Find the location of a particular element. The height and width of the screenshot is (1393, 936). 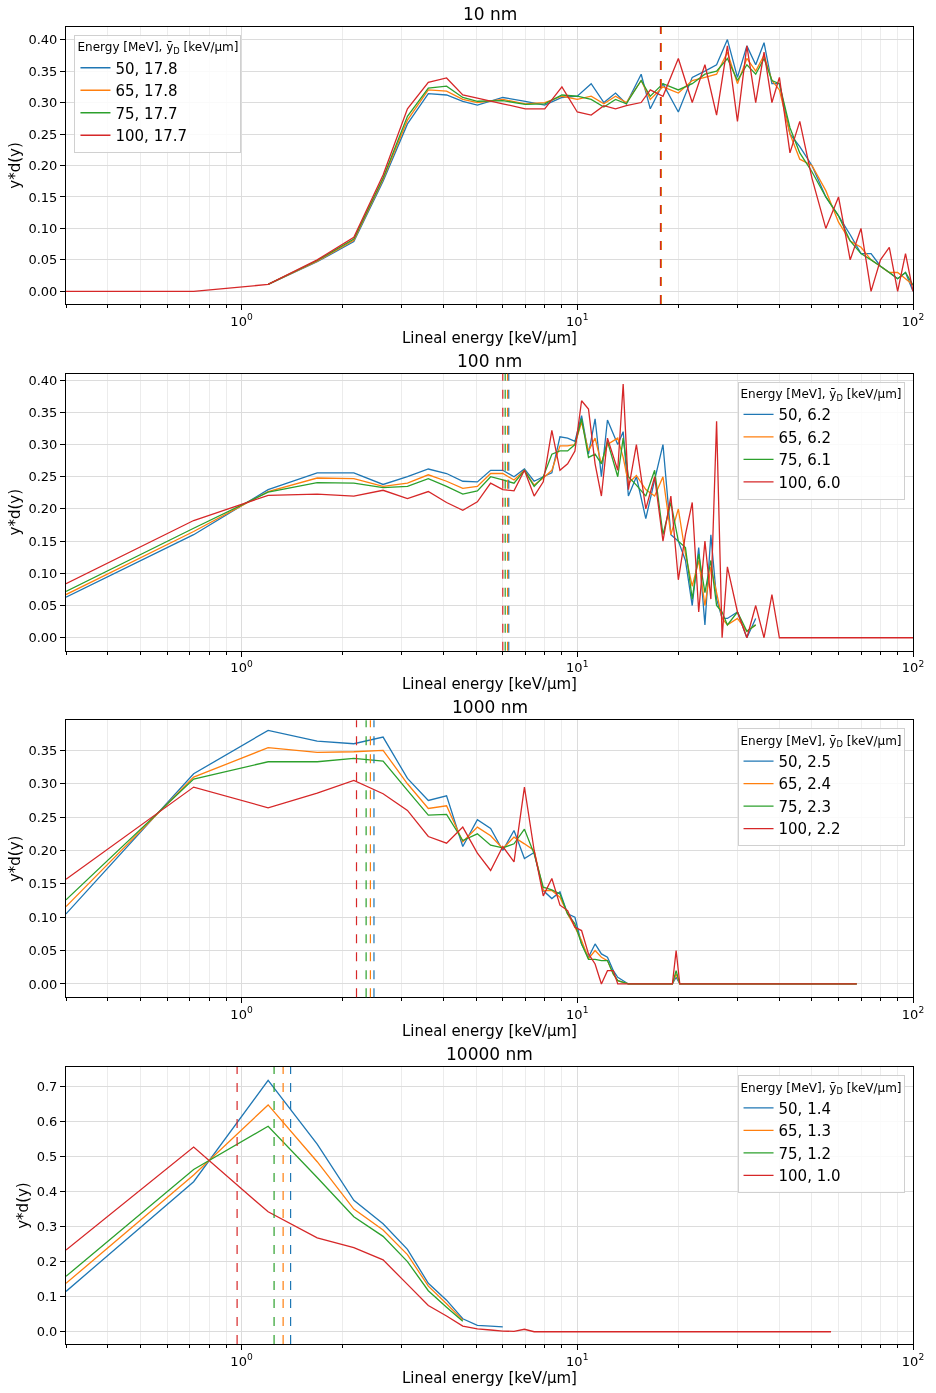

y-tick-label: 0.5 is located at coordinates (47, 1156).